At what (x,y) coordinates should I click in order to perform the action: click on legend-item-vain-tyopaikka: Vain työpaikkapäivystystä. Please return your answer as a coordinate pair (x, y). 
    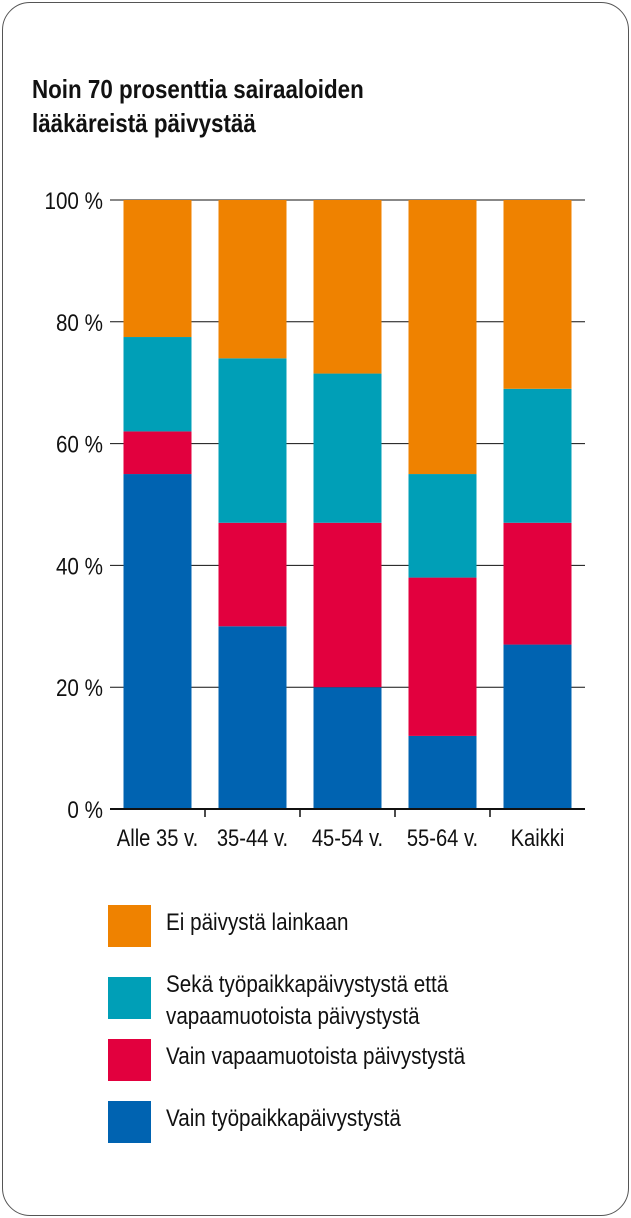
    Looking at the image, I should click on (348, 1129).